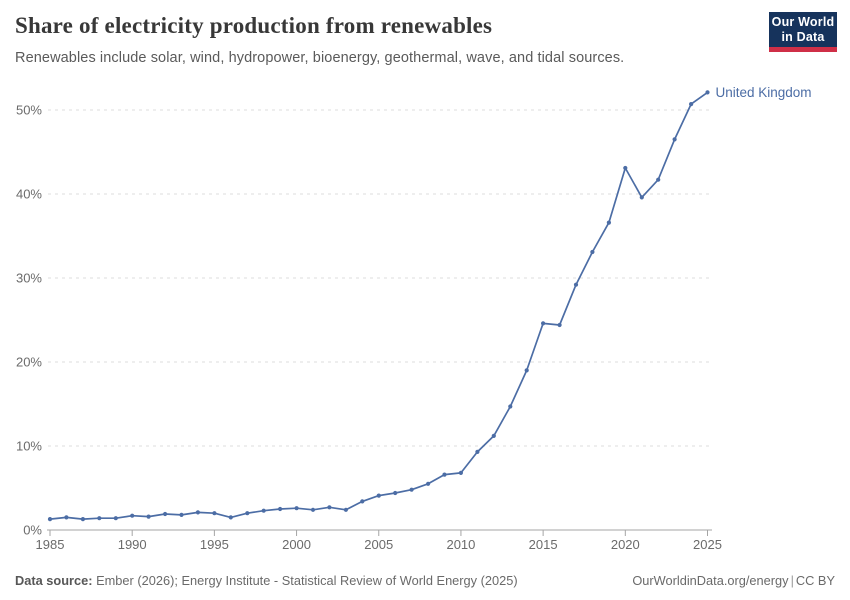  I want to click on license-label: CC BY, so click(815, 580).